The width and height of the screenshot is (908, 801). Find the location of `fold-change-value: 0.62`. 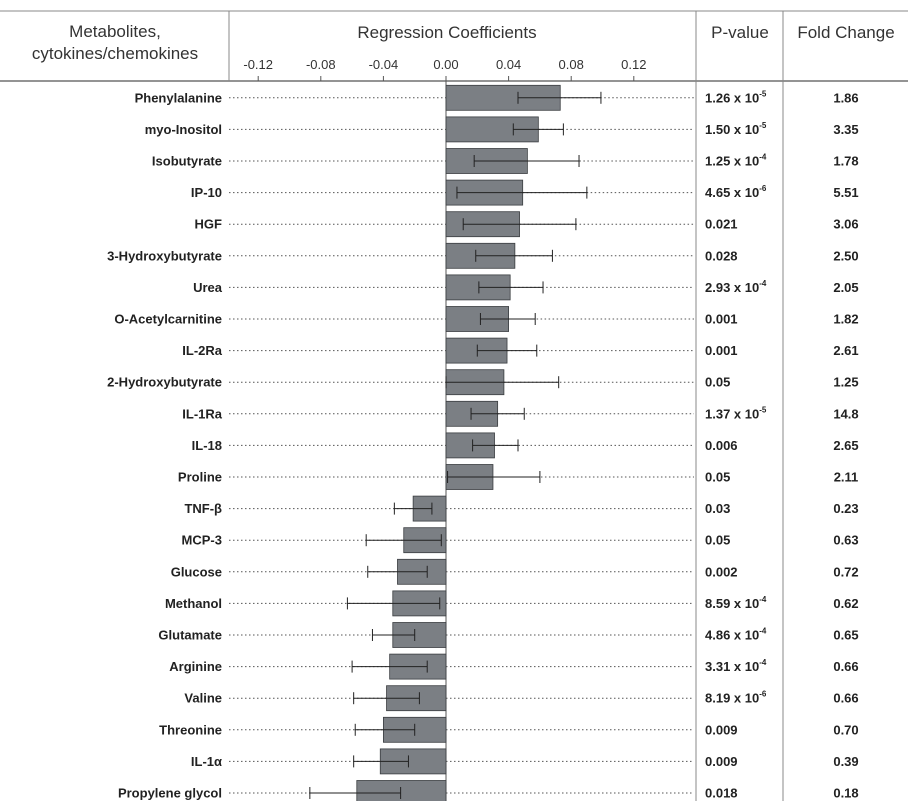

fold-change-value: 0.62 is located at coordinates (845, 603).